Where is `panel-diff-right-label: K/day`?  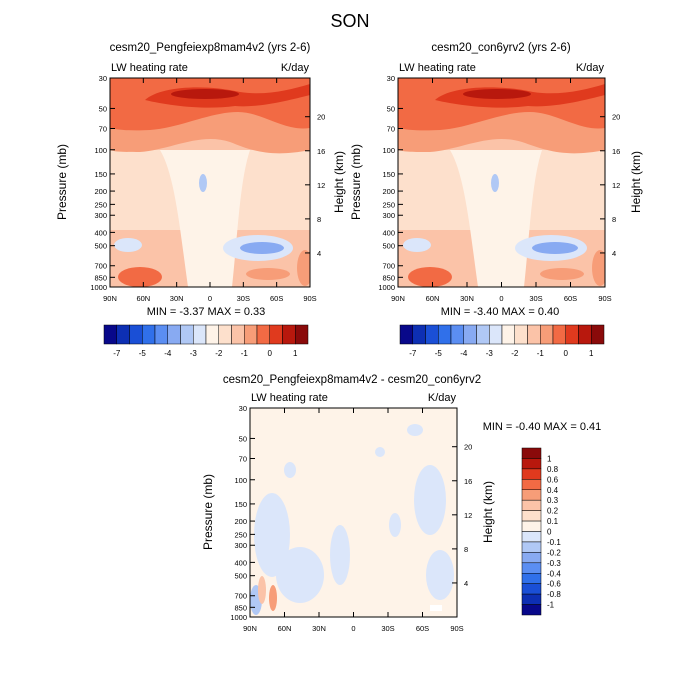
panel-diff-right-label: K/day is located at coordinates (442, 398).